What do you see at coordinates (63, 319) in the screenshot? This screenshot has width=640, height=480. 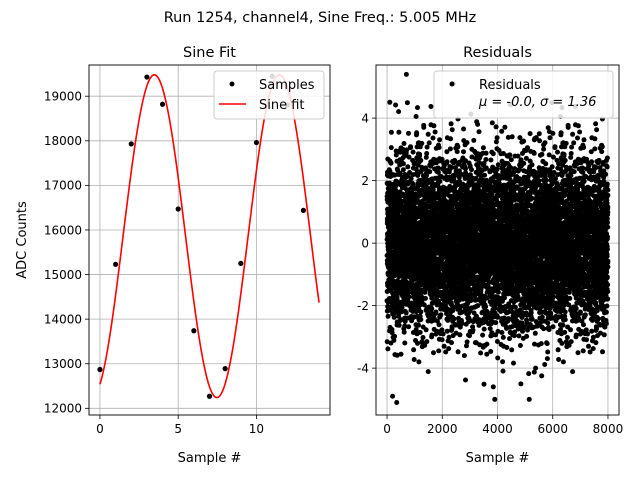 I see `sine-fit-ytick-label: 14000` at bounding box center [63, 319].